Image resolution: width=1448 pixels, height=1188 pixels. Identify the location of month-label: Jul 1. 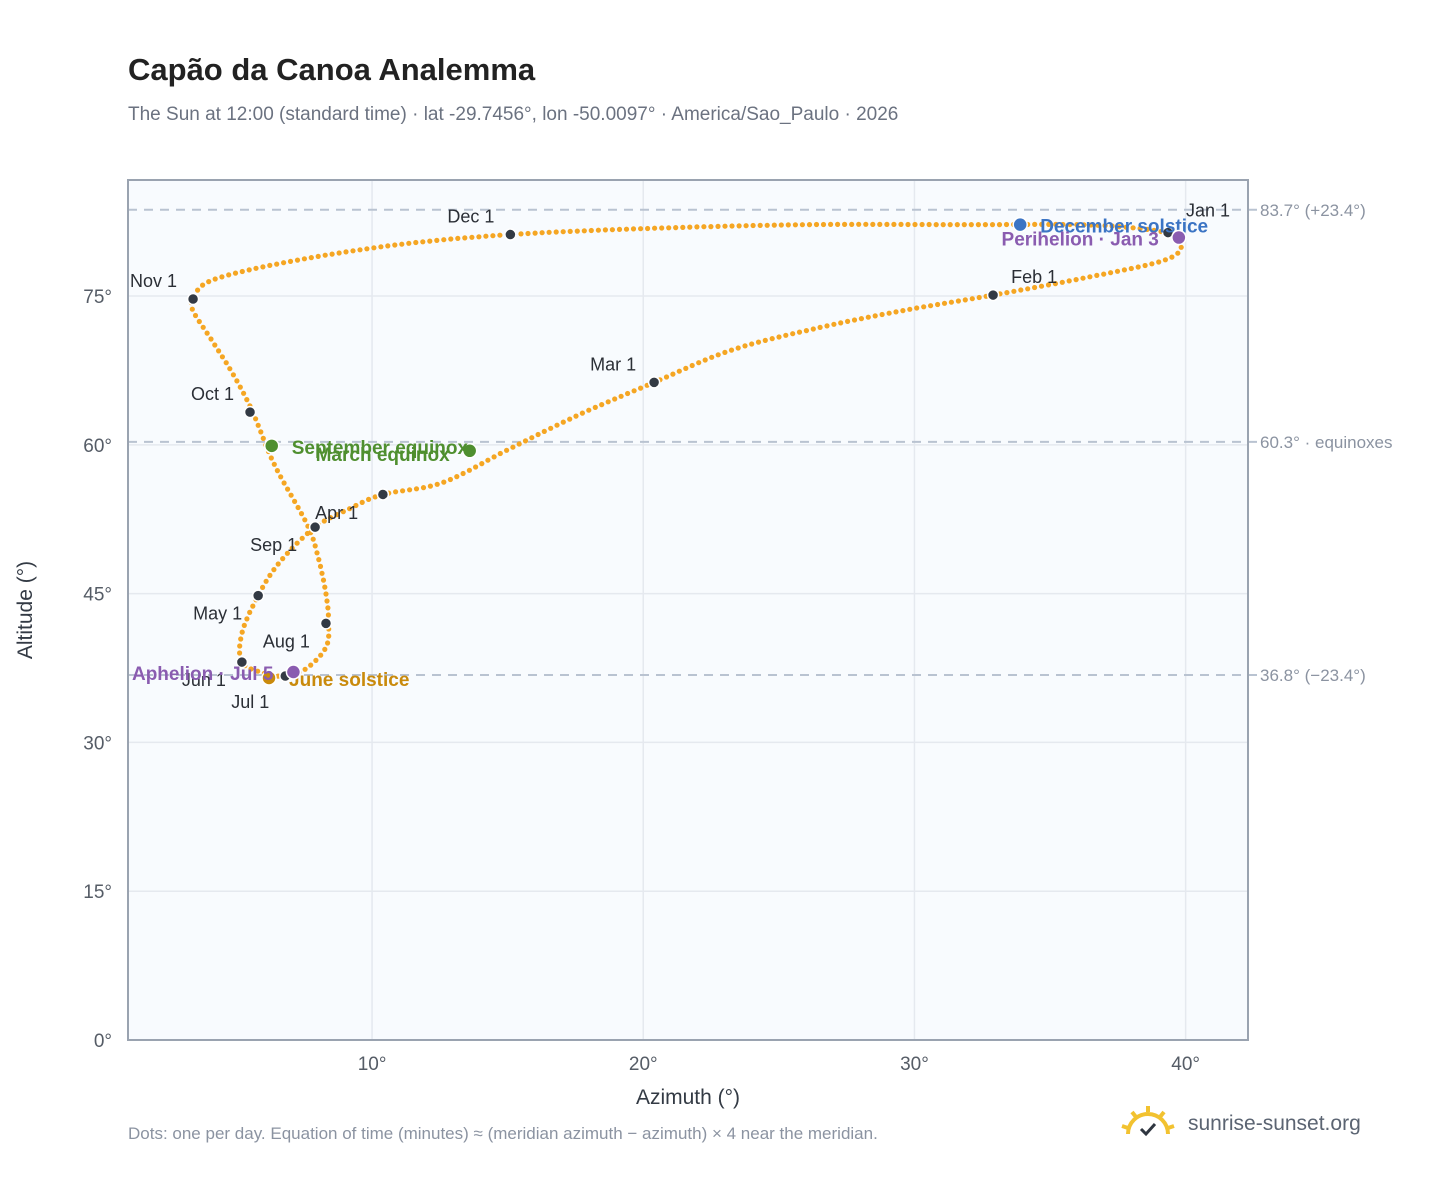
(250, 702).